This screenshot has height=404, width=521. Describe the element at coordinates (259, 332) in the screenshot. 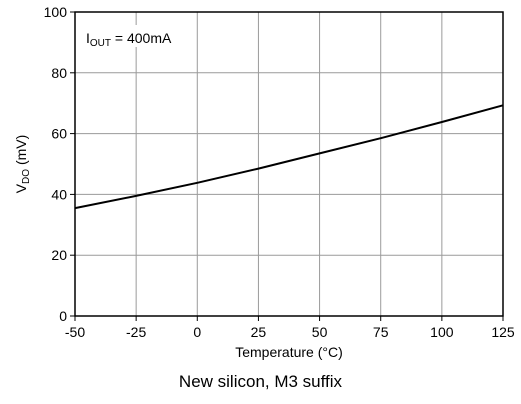

I see `x-tick-label: 25` at that location.